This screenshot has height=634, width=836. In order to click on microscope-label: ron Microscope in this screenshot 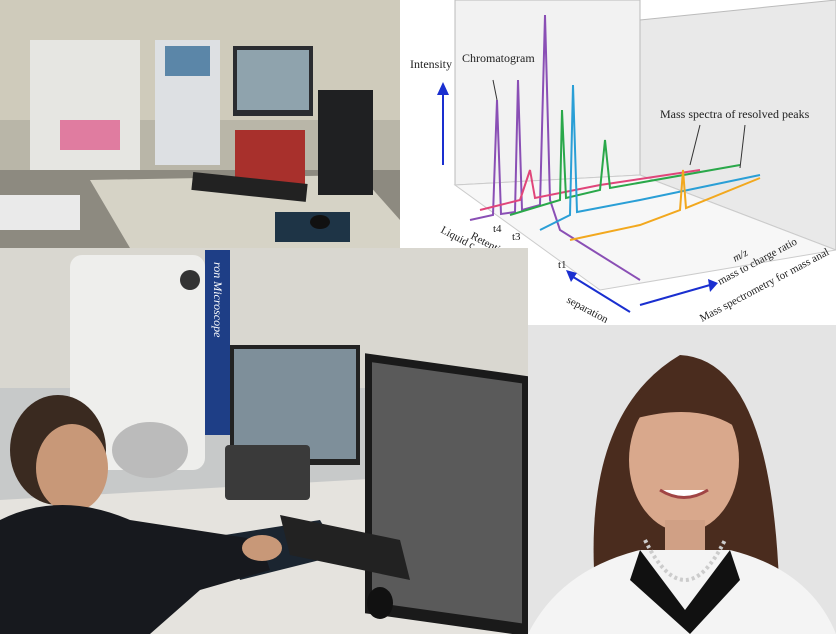, I will do `click(218, 300)`.